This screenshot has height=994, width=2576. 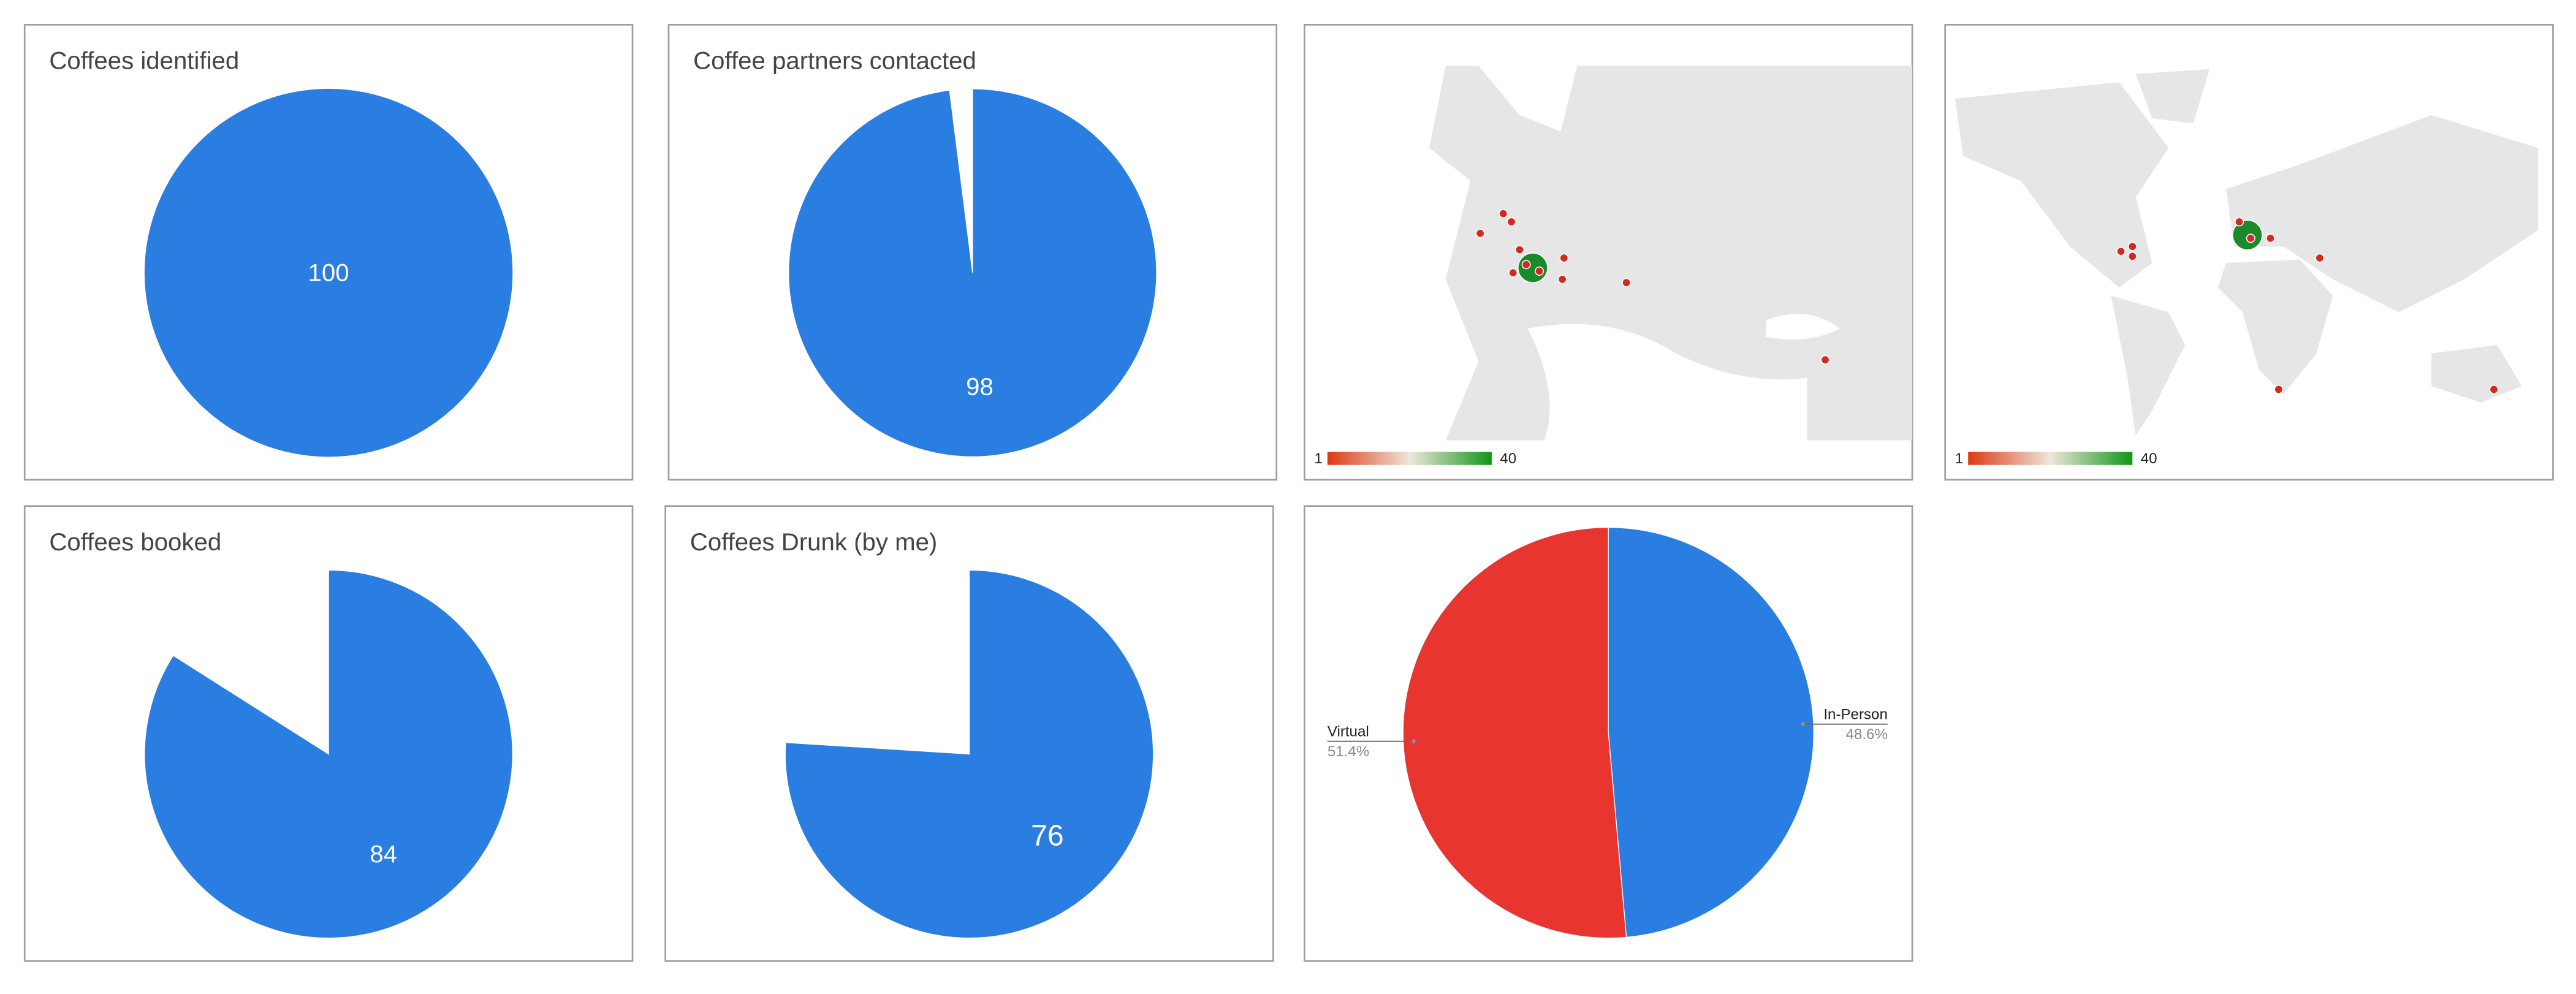 I want to click on slice-value-label: 98, so click(x=980, y=386).